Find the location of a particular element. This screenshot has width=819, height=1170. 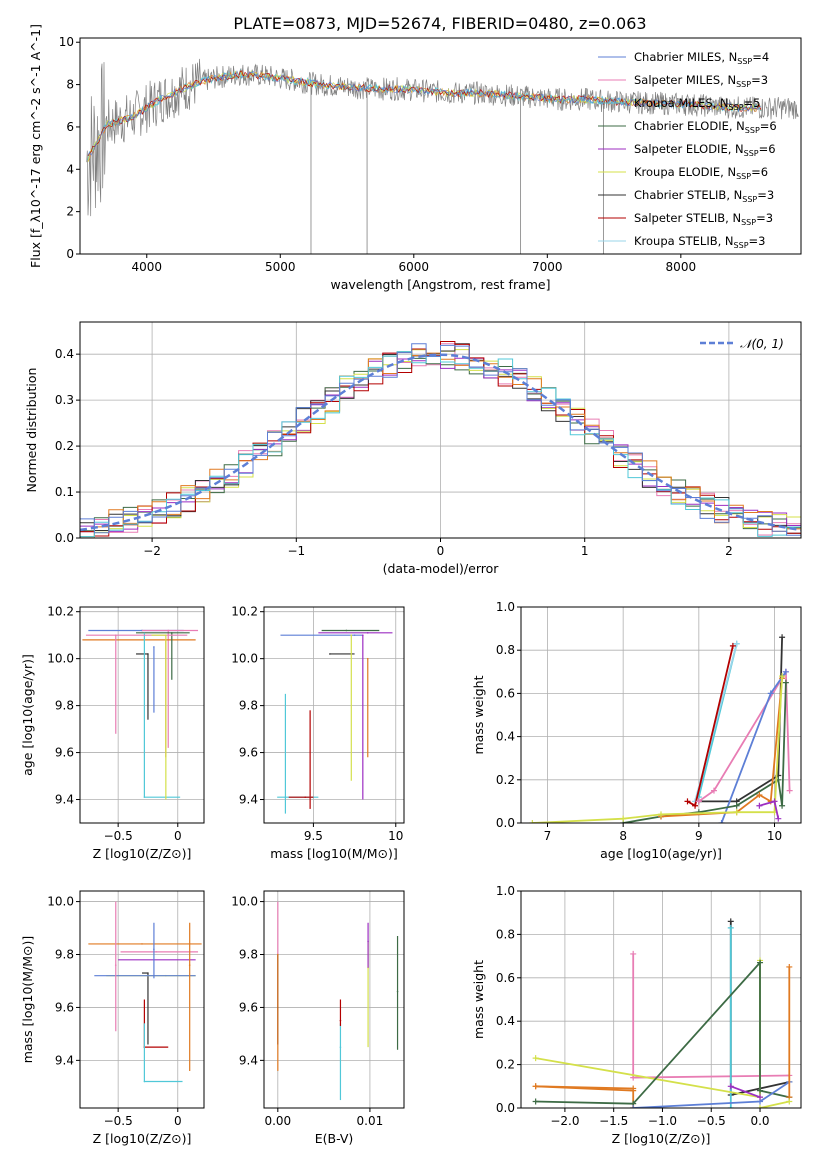

legend-label: Salpeter STELIB, NSSP=3 is located at coordinates (703, 219).